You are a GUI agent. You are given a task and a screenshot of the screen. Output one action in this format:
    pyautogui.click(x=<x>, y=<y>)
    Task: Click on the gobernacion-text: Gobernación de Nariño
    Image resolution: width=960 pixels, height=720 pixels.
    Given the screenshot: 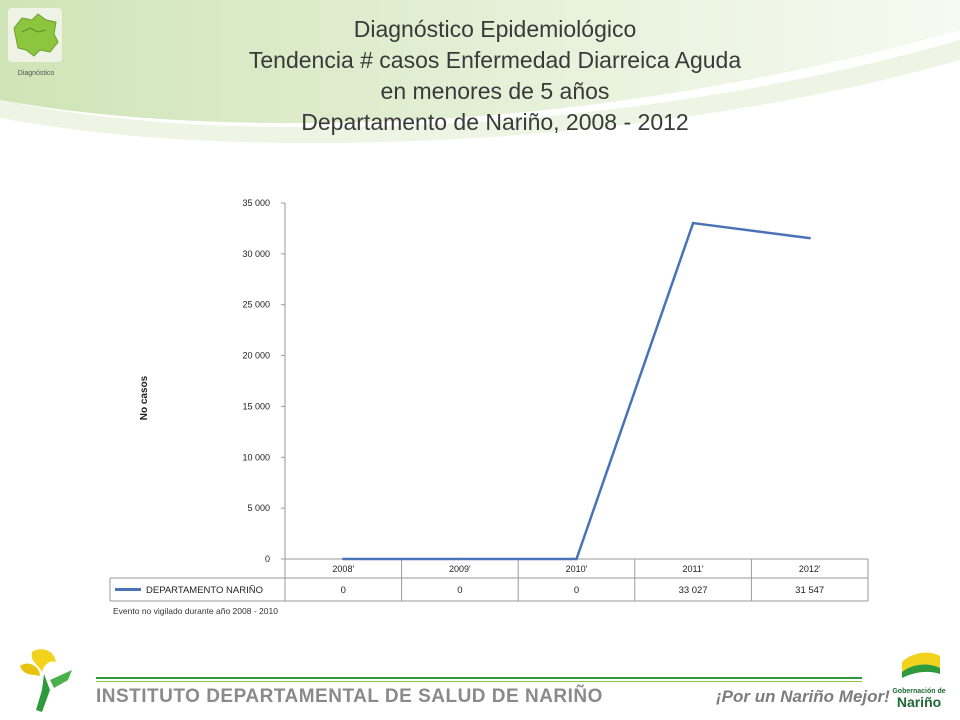 What is the action you would take?
    pyautogui.click(x=919, y=698)
    